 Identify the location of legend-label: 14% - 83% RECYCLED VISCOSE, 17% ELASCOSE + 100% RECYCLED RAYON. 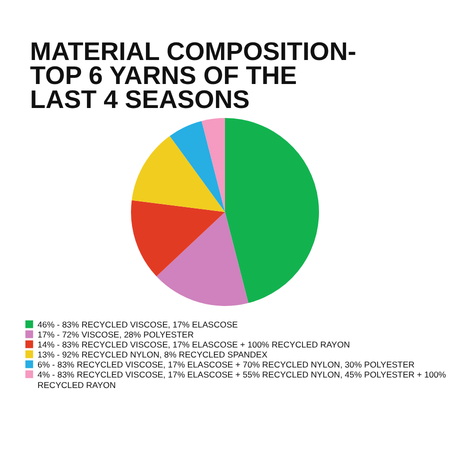
(194, 344).